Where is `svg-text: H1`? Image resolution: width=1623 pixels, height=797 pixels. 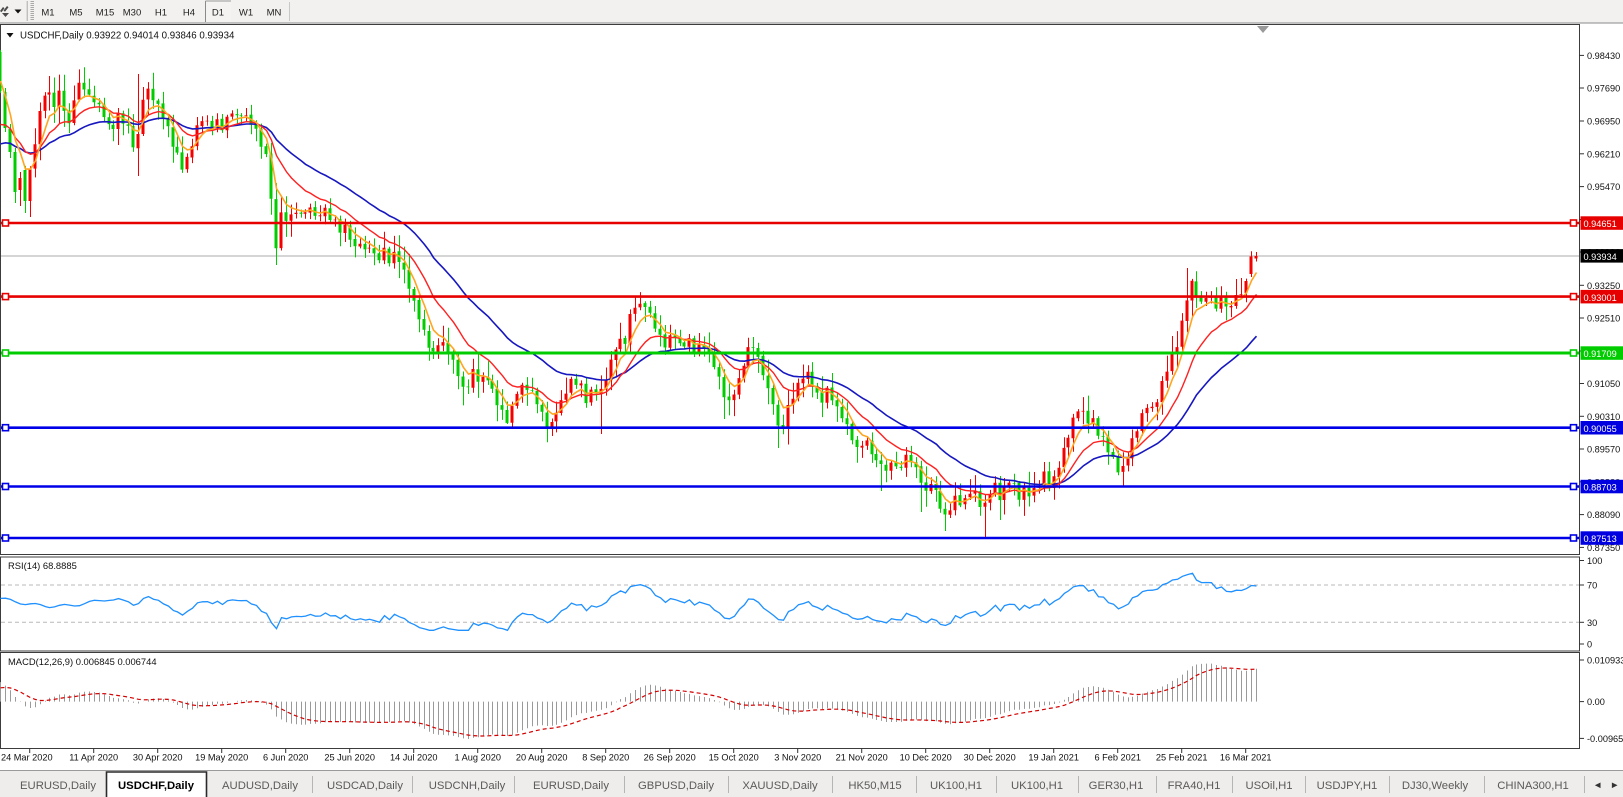
svg-text: H1 is located at coordinates (161, 13).